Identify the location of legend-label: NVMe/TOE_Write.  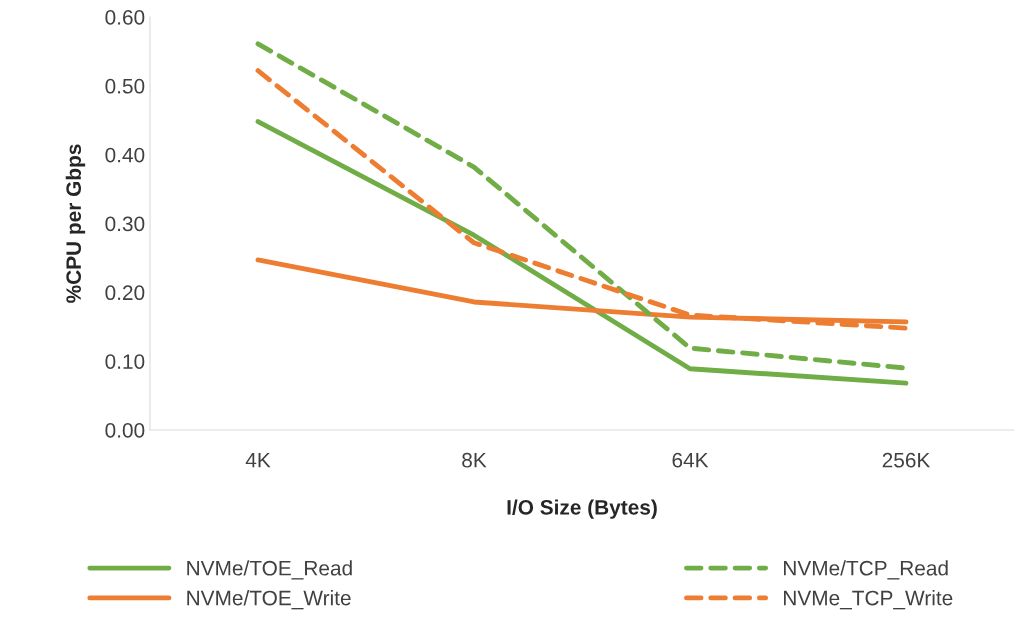
(269, 600).